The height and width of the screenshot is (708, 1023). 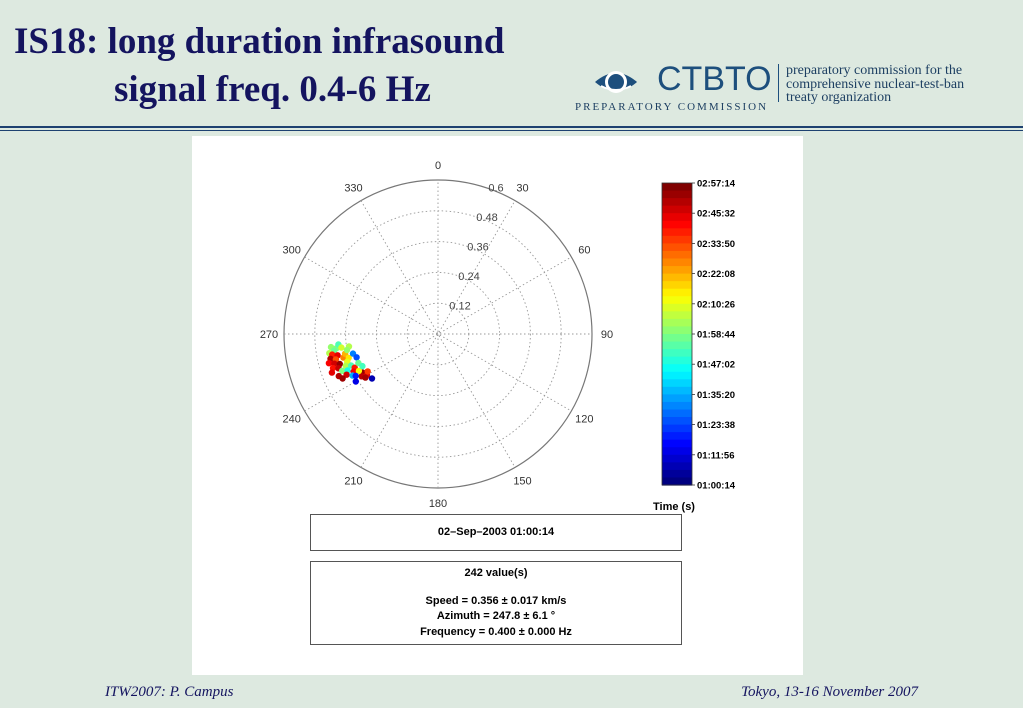 I want to click on angle-tick-label: 120, so click(x=584, y=420).